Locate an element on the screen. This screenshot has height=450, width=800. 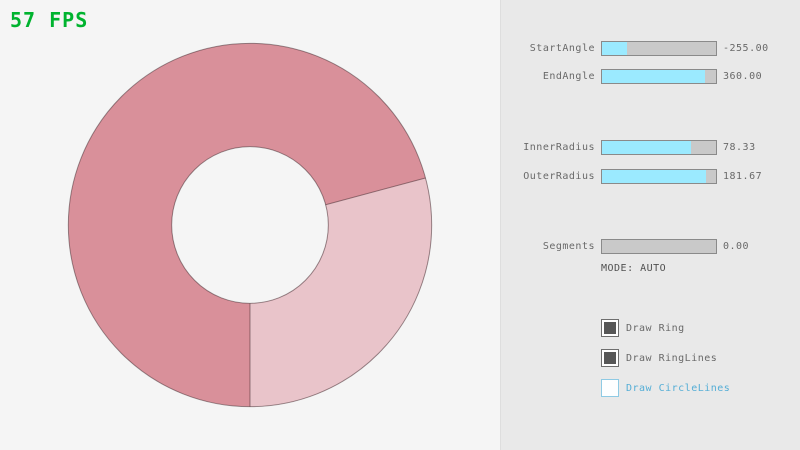
slider-label: Segments is located at coordinates (568, 246).